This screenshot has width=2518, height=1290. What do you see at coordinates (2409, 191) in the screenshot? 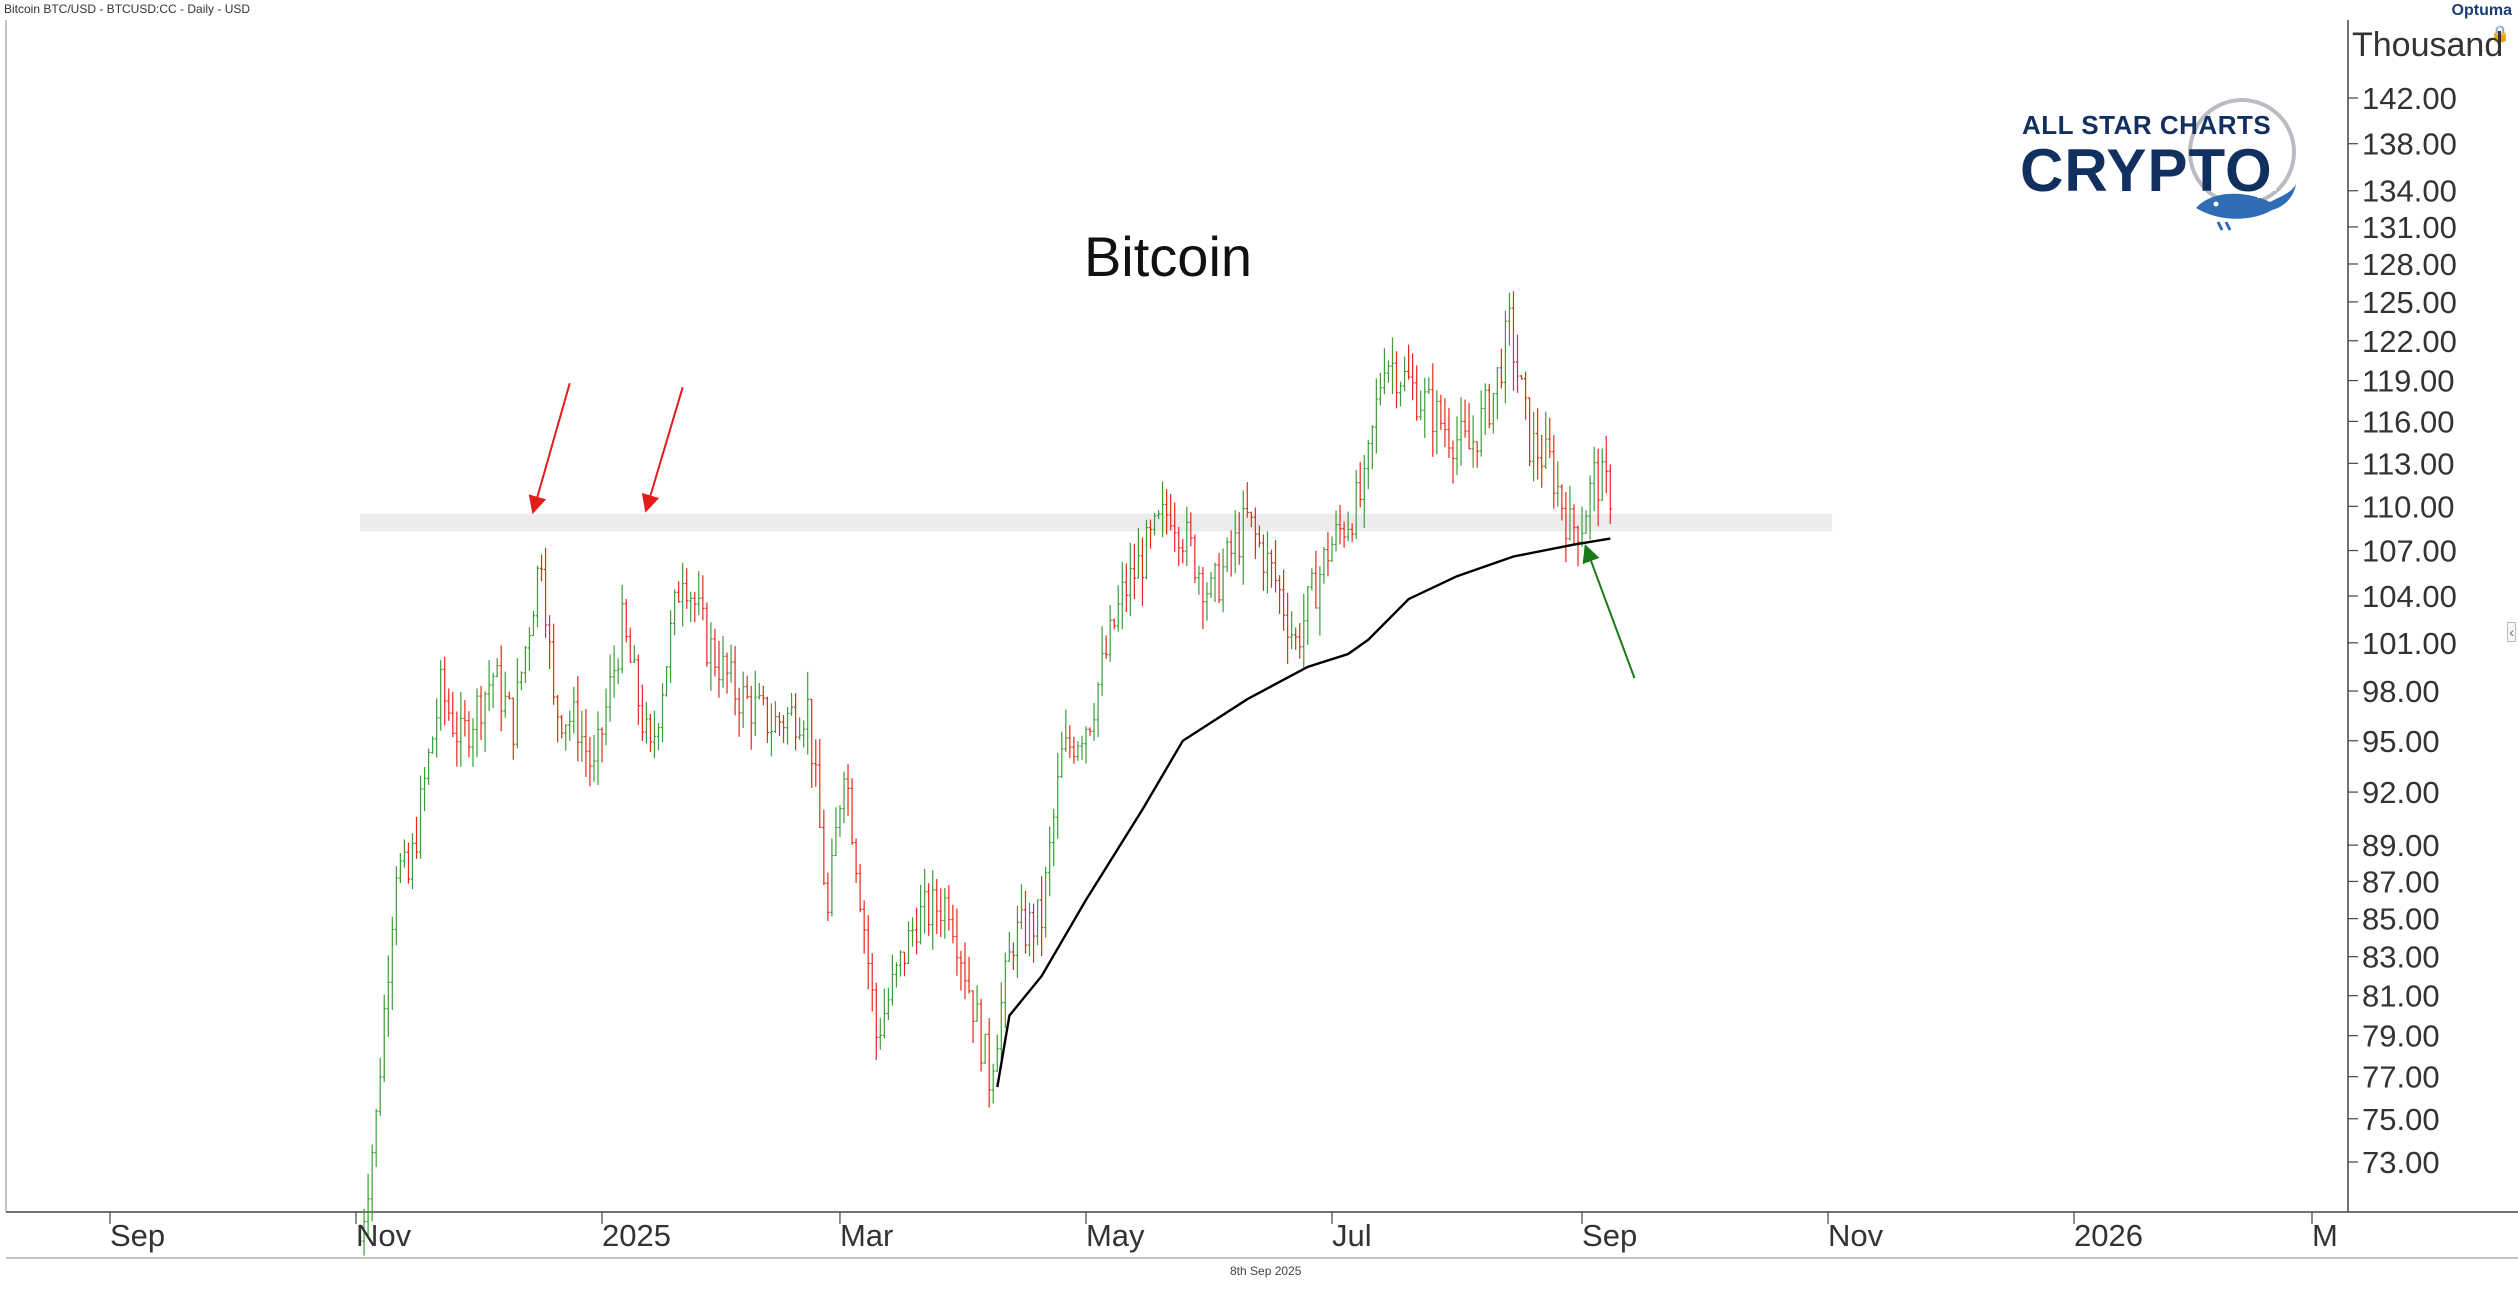
I see `price-tick-label: 134.00` at bounding box center [2409, 191].